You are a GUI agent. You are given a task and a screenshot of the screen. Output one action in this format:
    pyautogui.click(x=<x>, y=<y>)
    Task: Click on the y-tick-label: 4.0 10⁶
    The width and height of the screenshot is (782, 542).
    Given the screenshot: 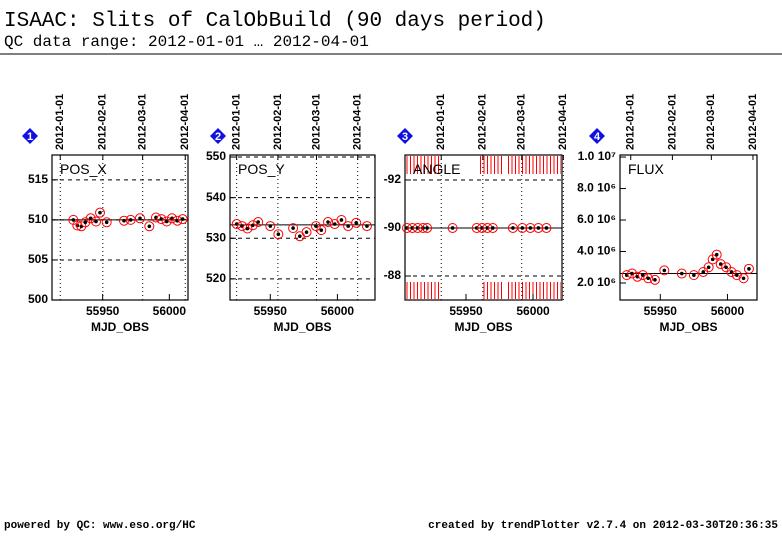 What is the action you would take?
    pyautogui.click(x=596, y=251)
    